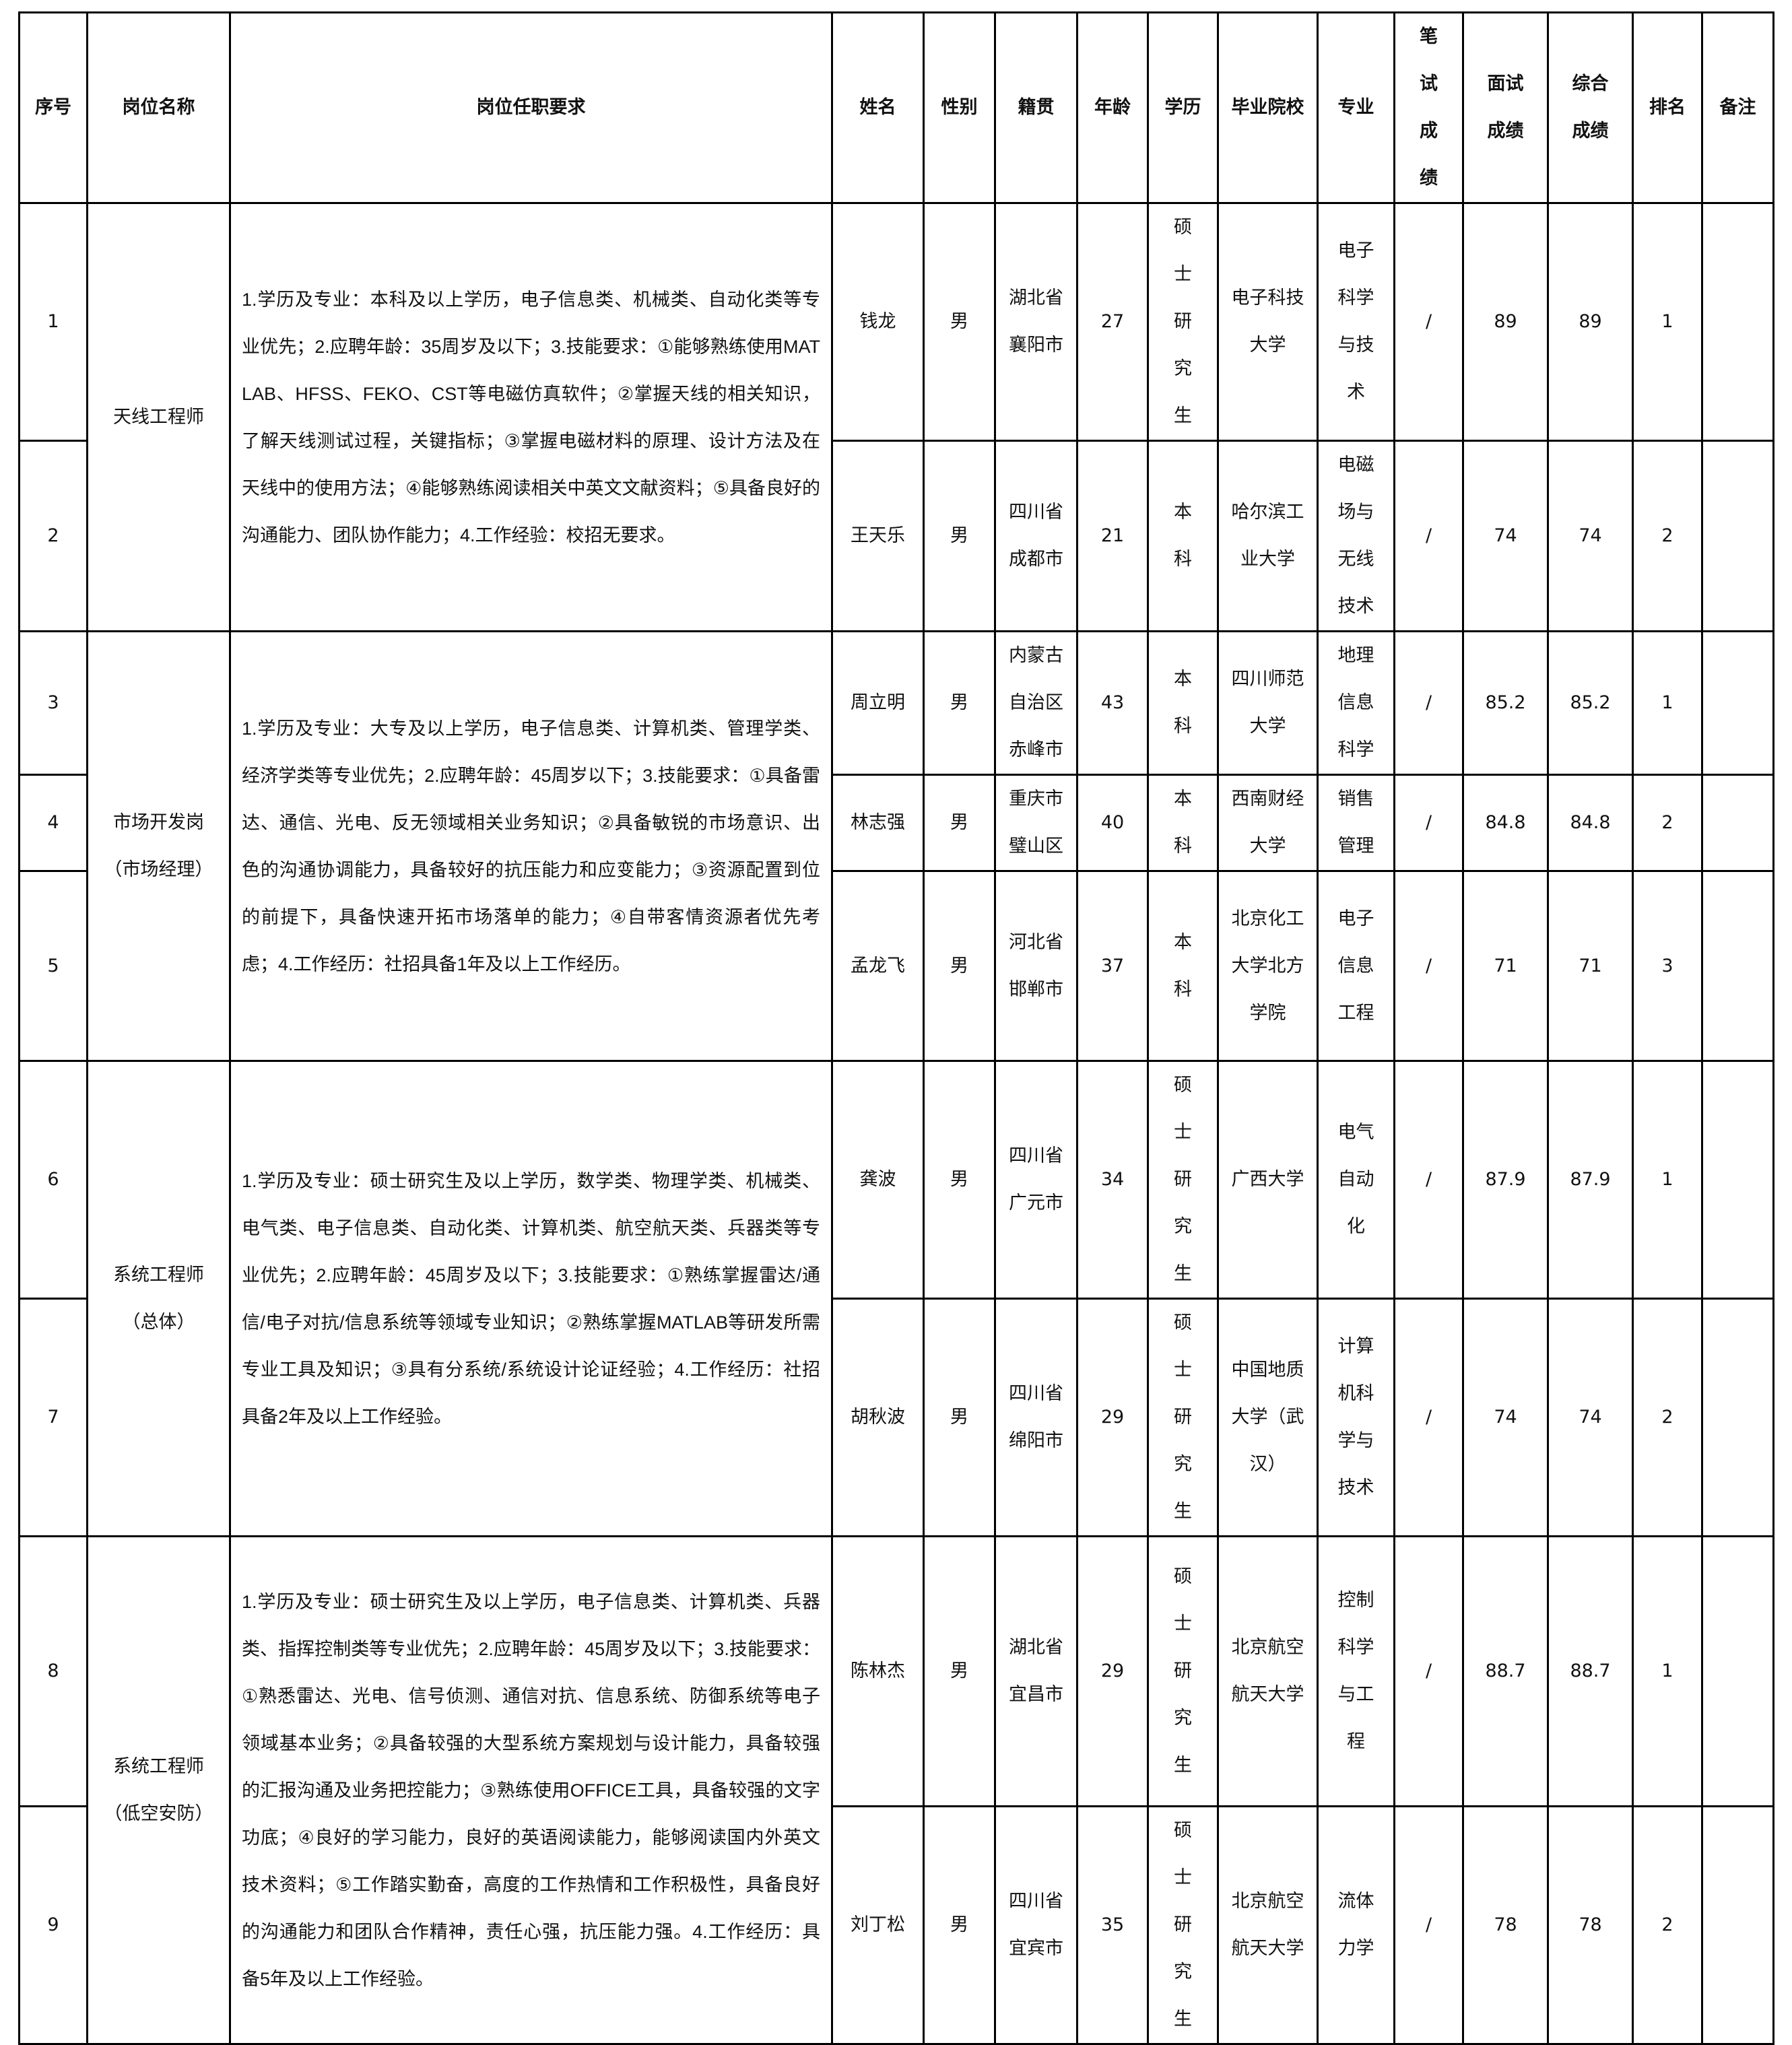 The image size is (1792, 2045). What do you see at coordinates (158, 846) in the screenshot?
I see `position-title: 市场开发岗（市场经理）` at bounding box center [158, 846].